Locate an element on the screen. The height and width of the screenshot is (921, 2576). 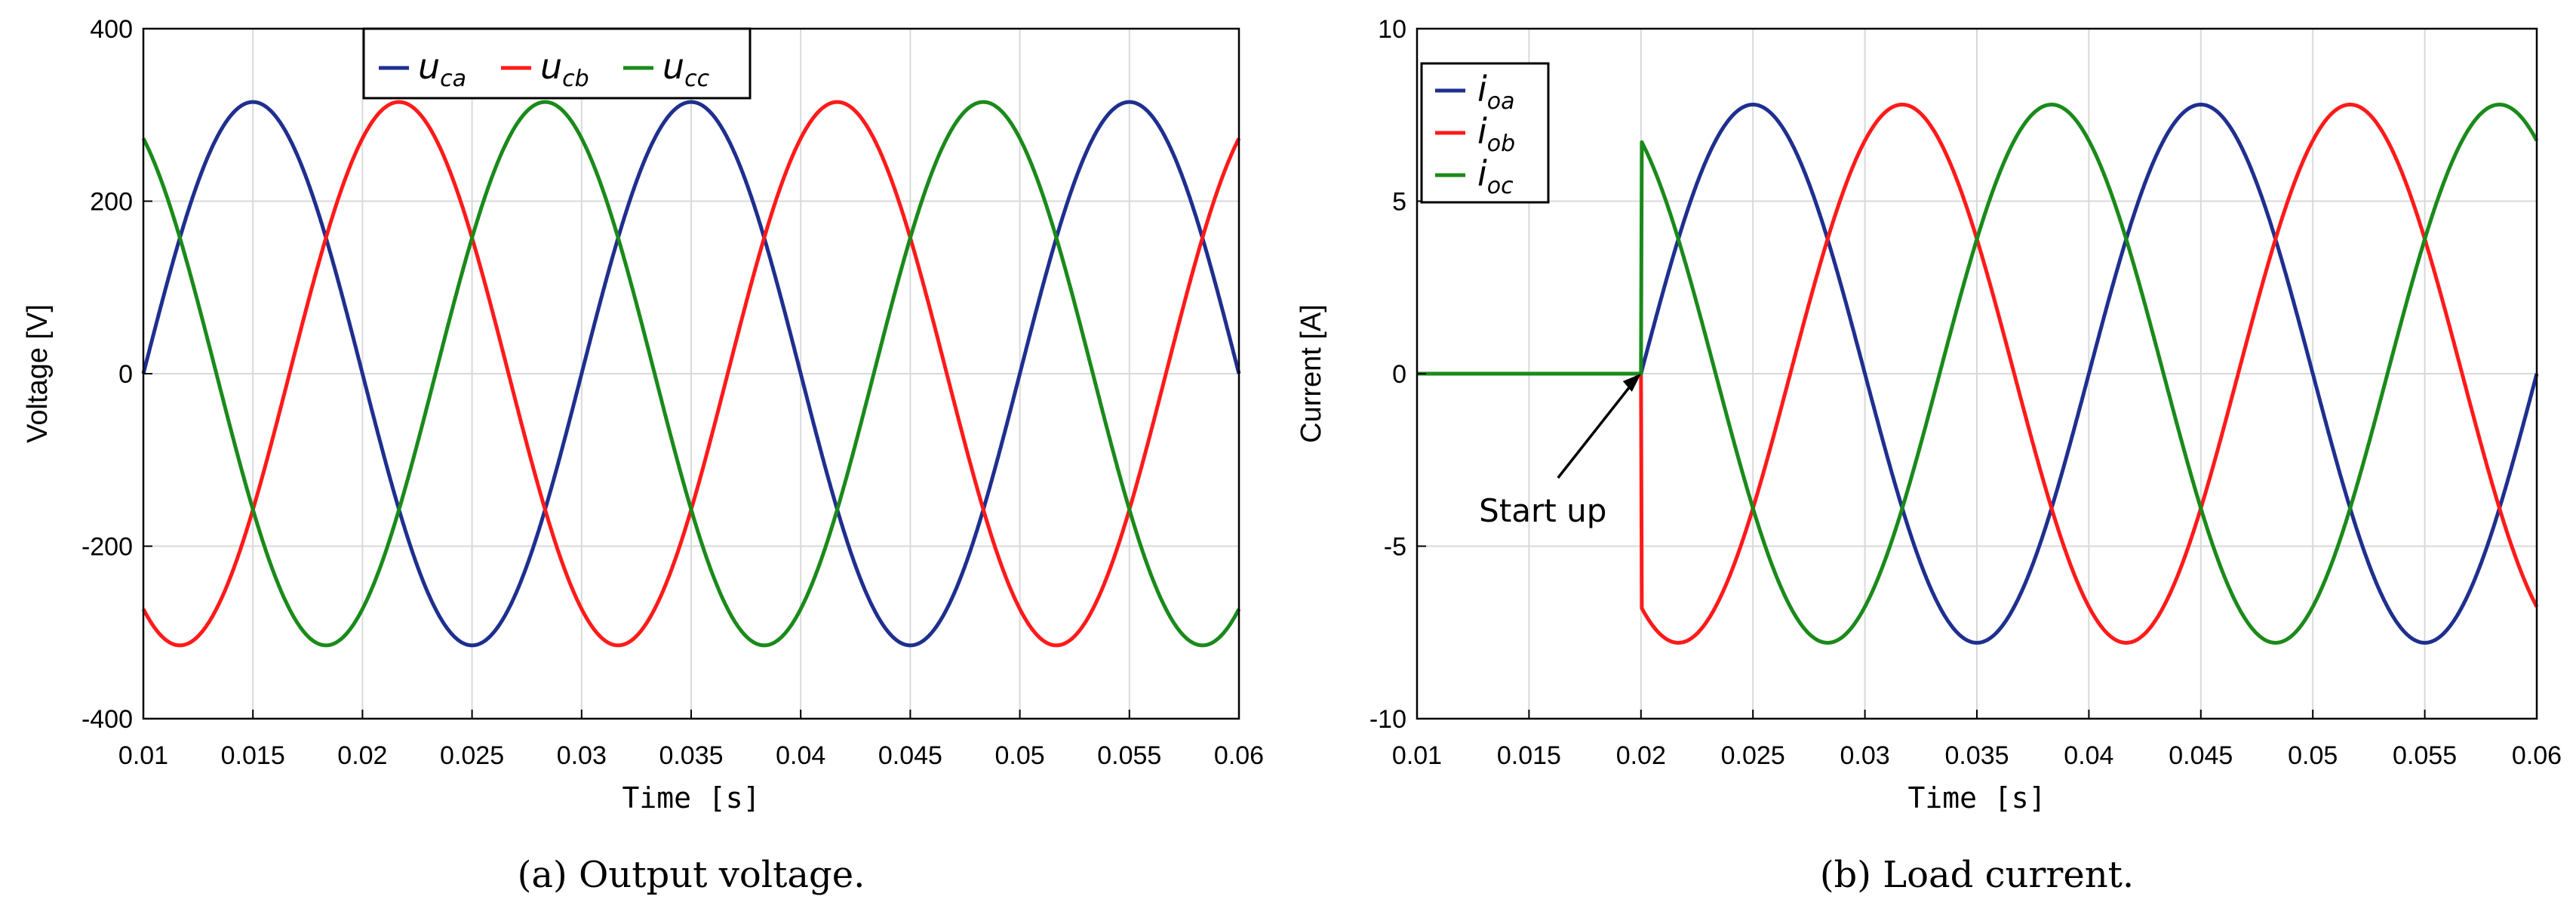
legend-entry: ioa is located at coordinates (1496, 92).